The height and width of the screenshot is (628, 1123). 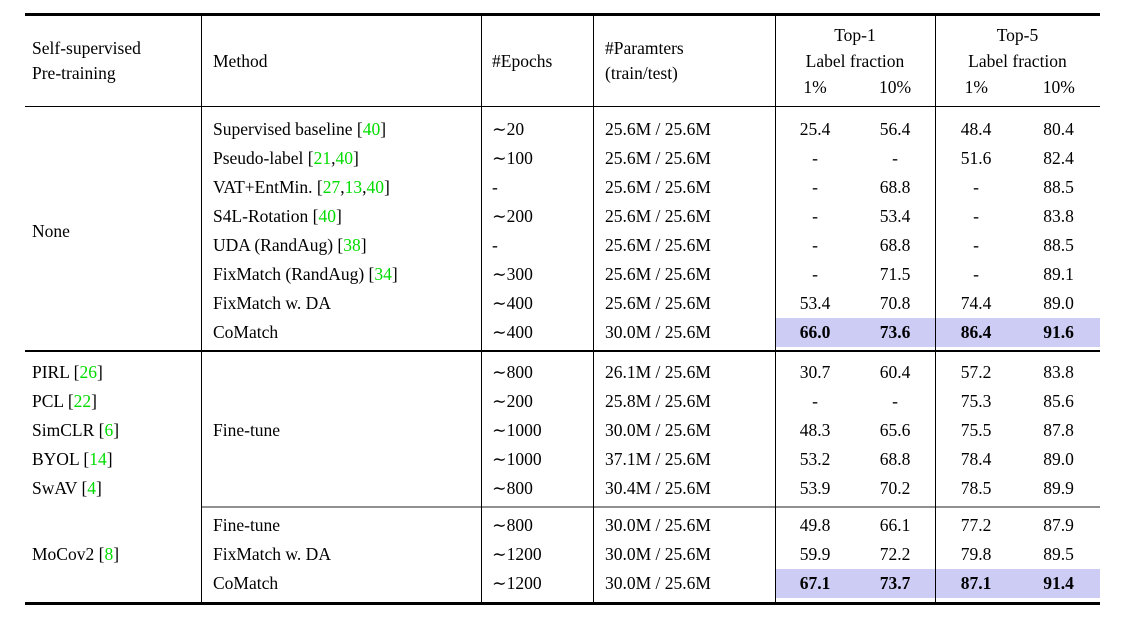 I want to click on params-cell: 30.4M / 25.6M, so click(x=658, y=488).